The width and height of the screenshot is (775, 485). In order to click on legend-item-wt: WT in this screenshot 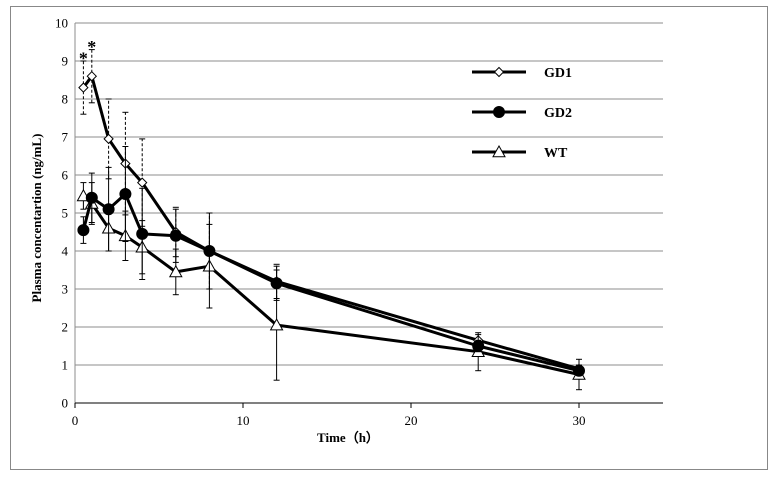, I will do `click(520, 152)`.